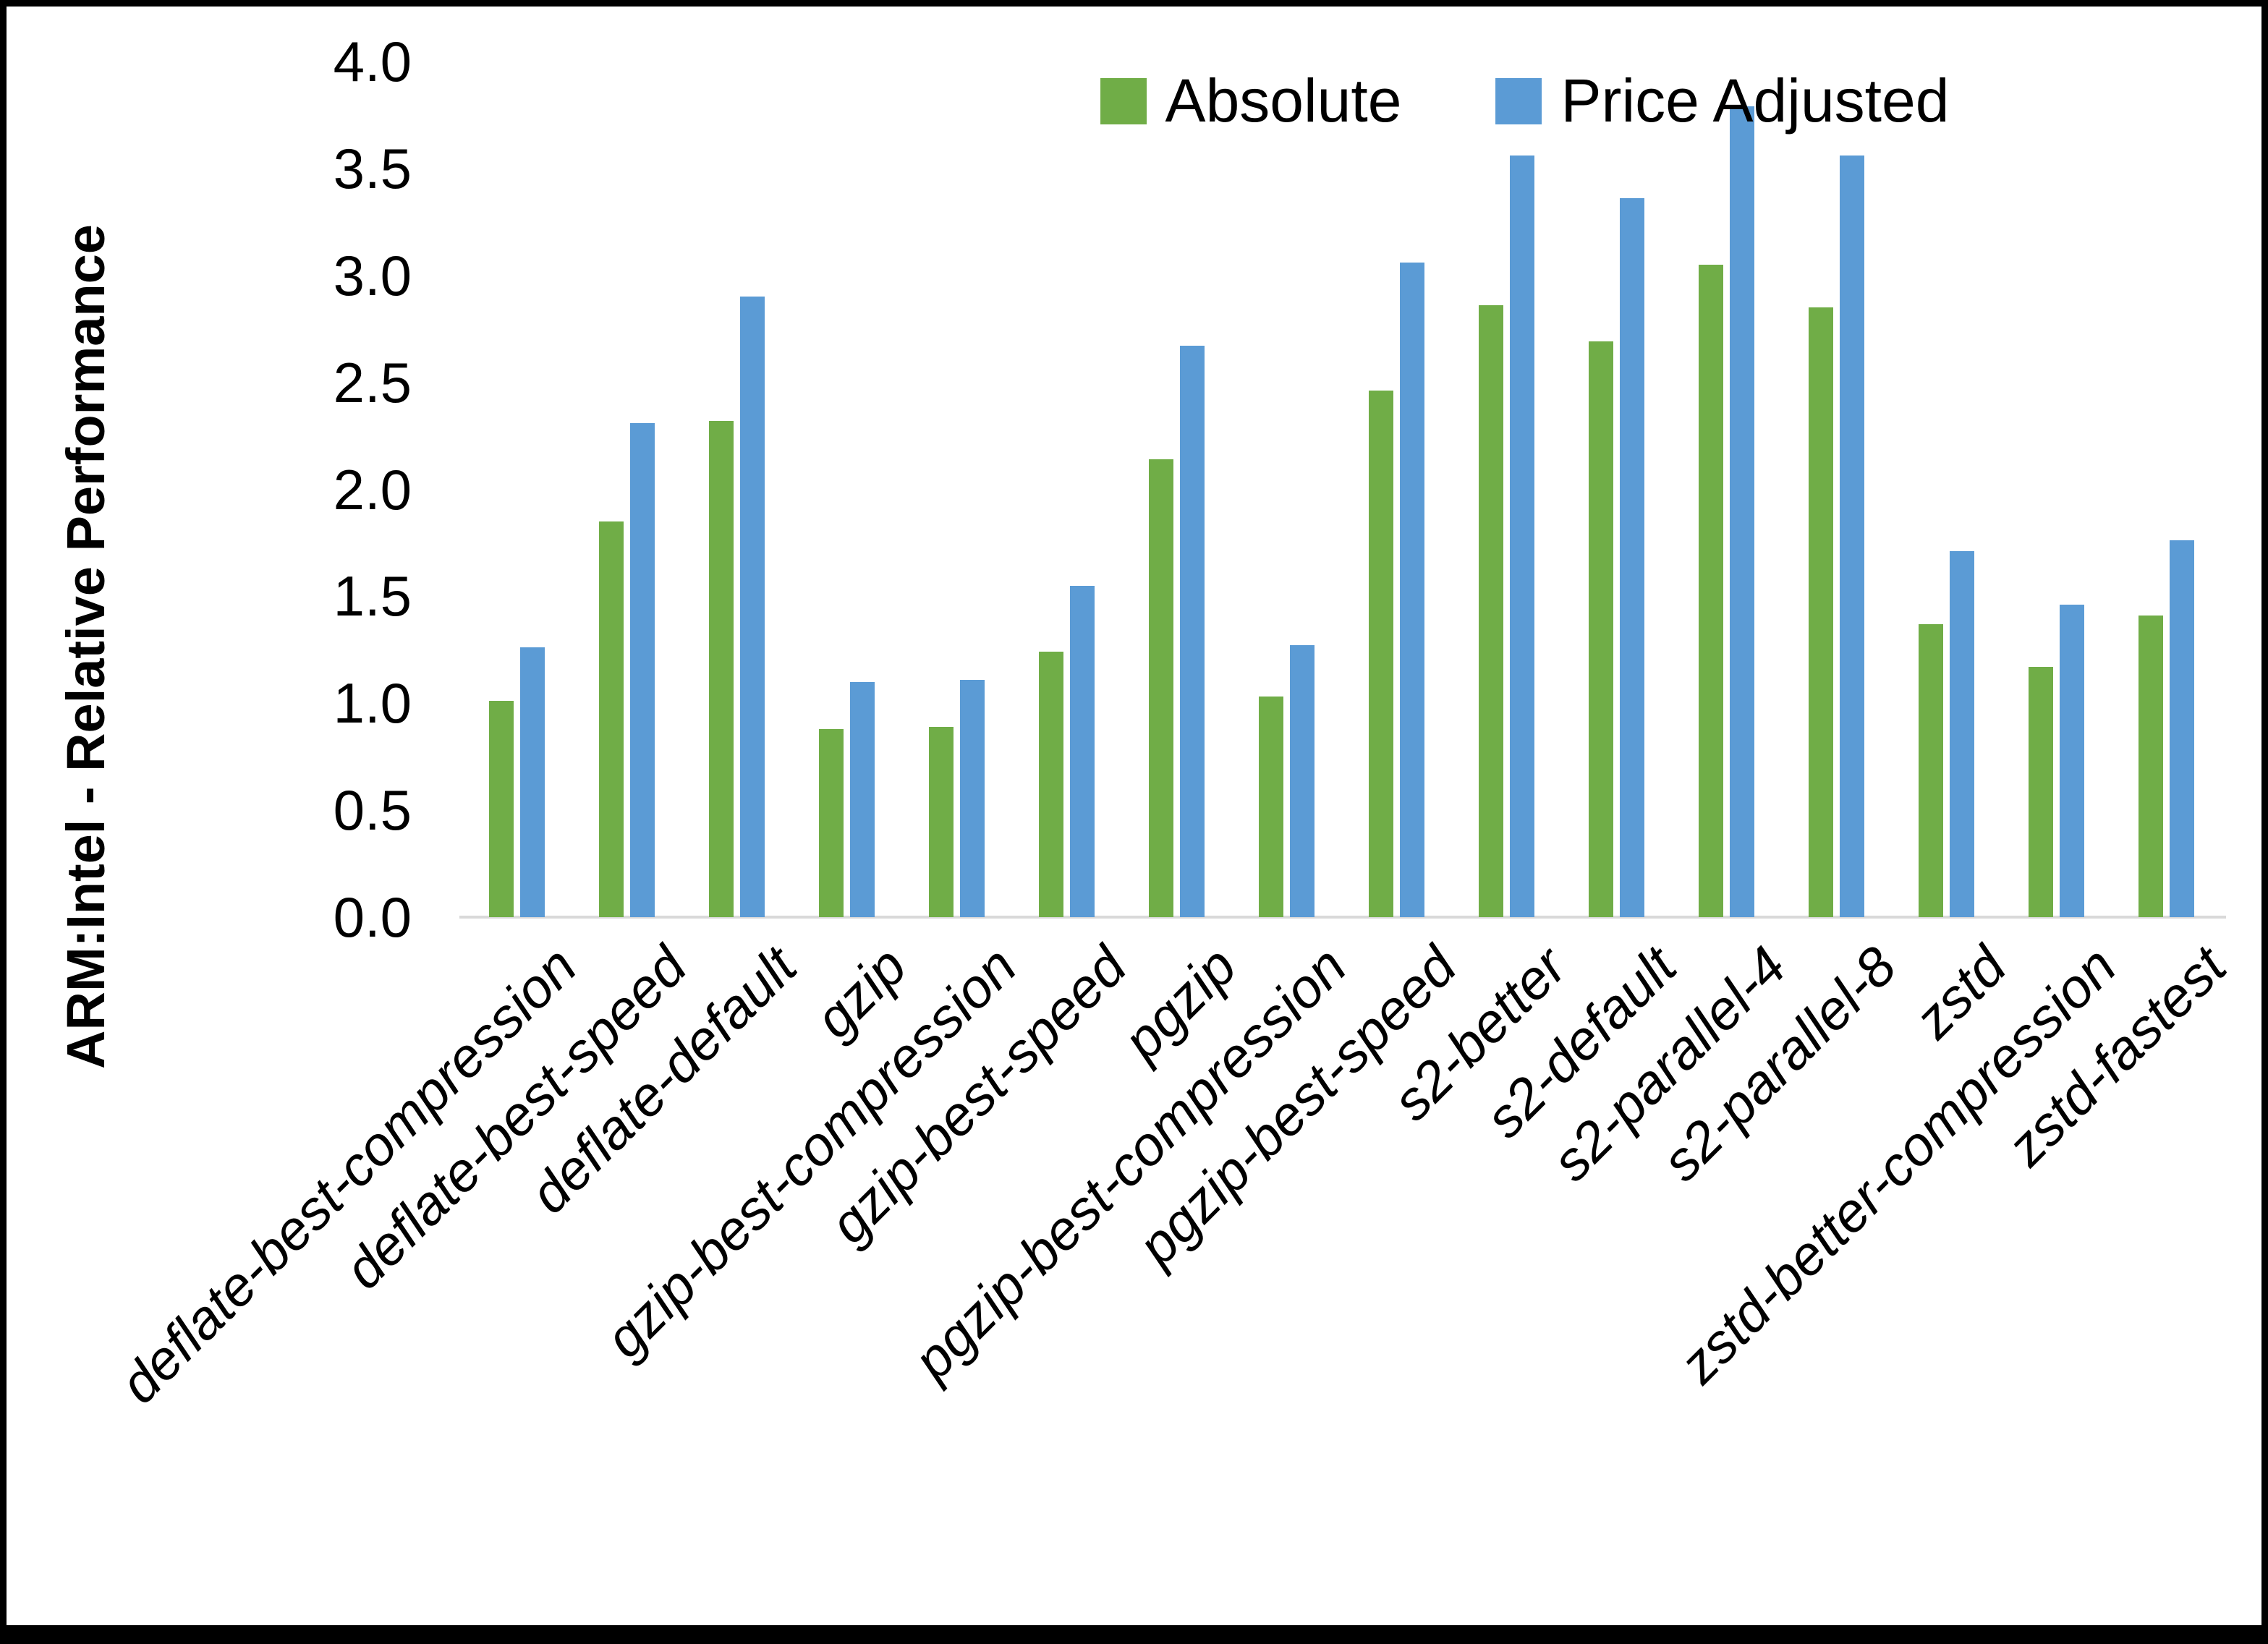 Image resolution: width=2268 pixels, height=1644 pixels. I want to click on bar-price-adjusted-pgzip-best-speed, so click(1412, 590).